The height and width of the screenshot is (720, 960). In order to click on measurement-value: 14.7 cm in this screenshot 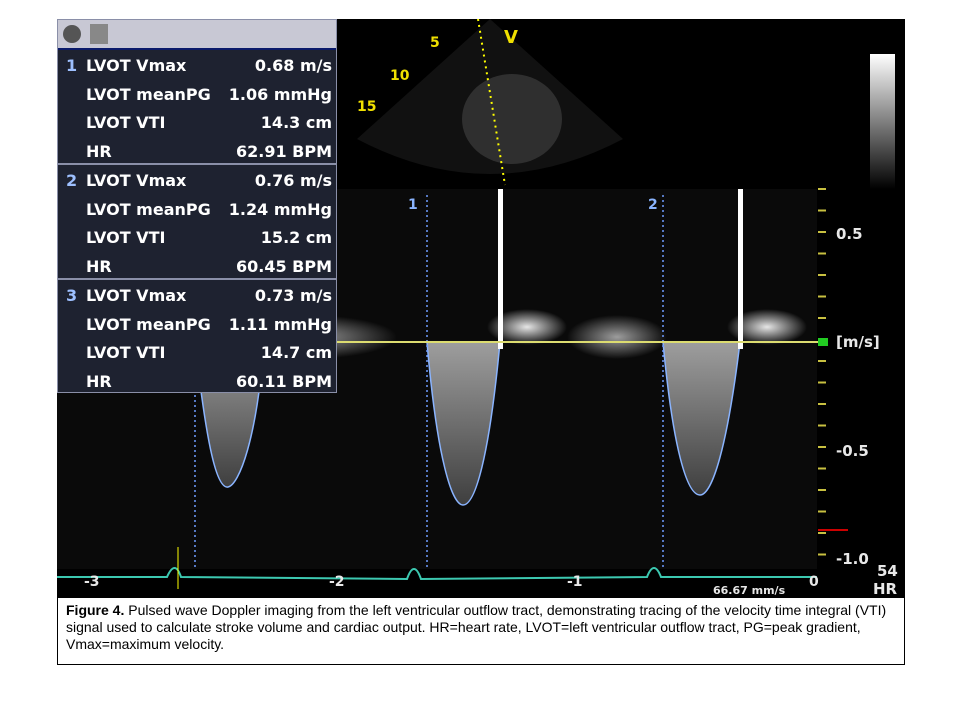, I will do `click(296, 352)`.